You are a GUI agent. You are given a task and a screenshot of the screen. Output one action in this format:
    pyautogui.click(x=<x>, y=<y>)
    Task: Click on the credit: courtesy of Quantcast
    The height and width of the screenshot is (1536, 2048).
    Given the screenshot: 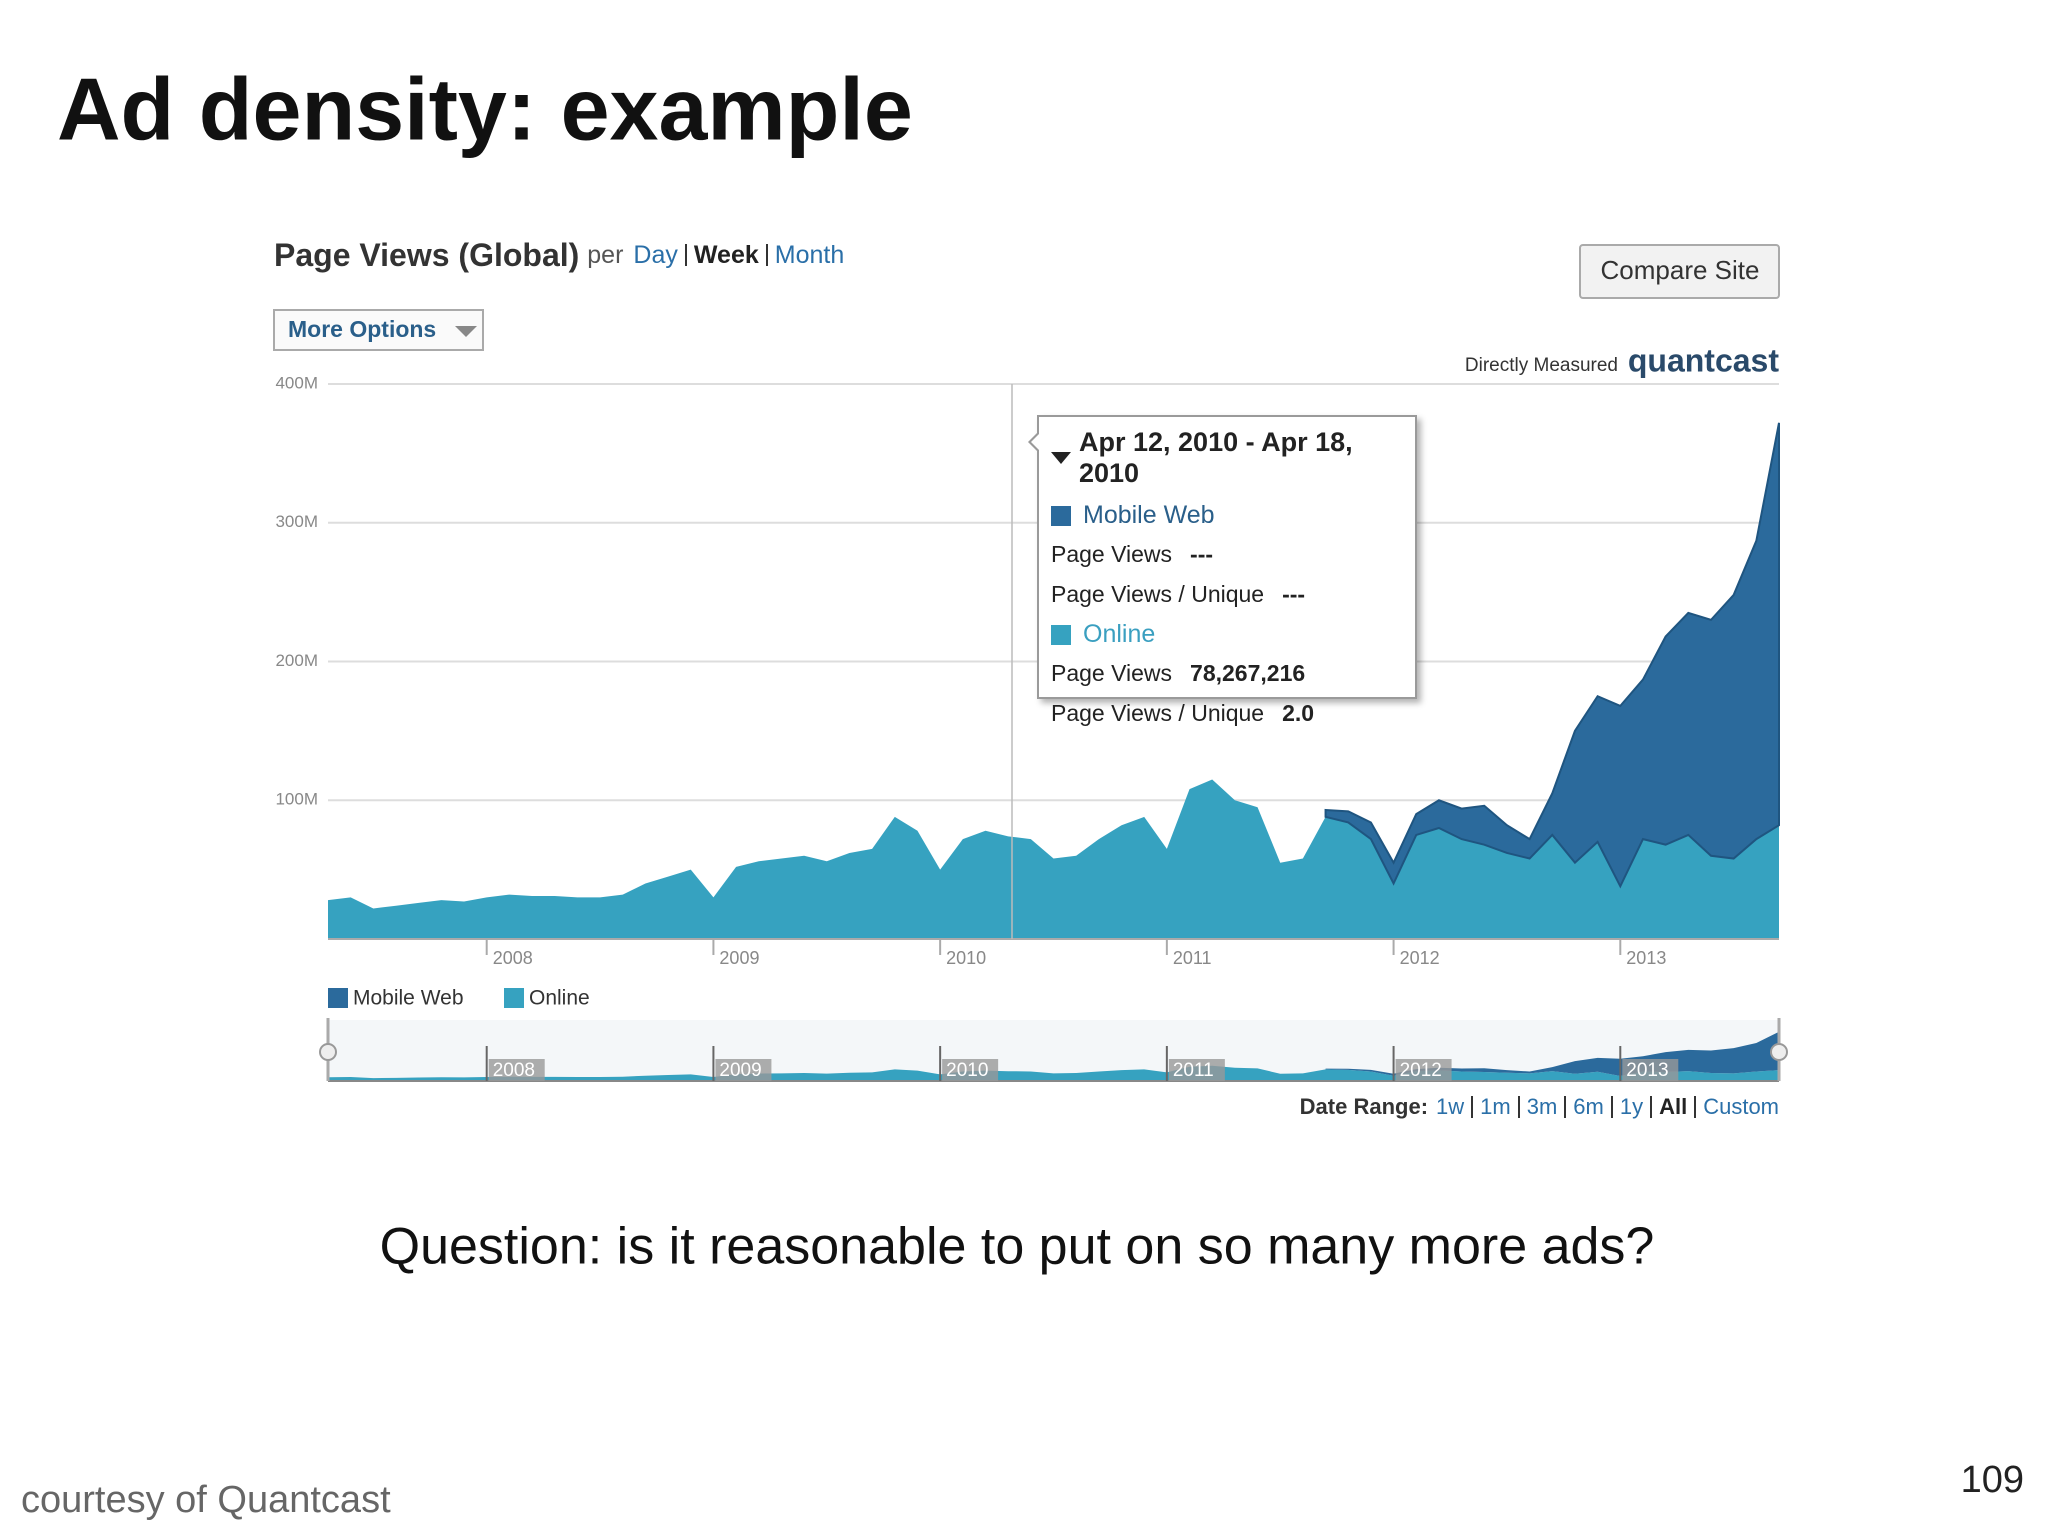 What is the action you would take?
    pyautogui.click(x=206, y=1500)
    